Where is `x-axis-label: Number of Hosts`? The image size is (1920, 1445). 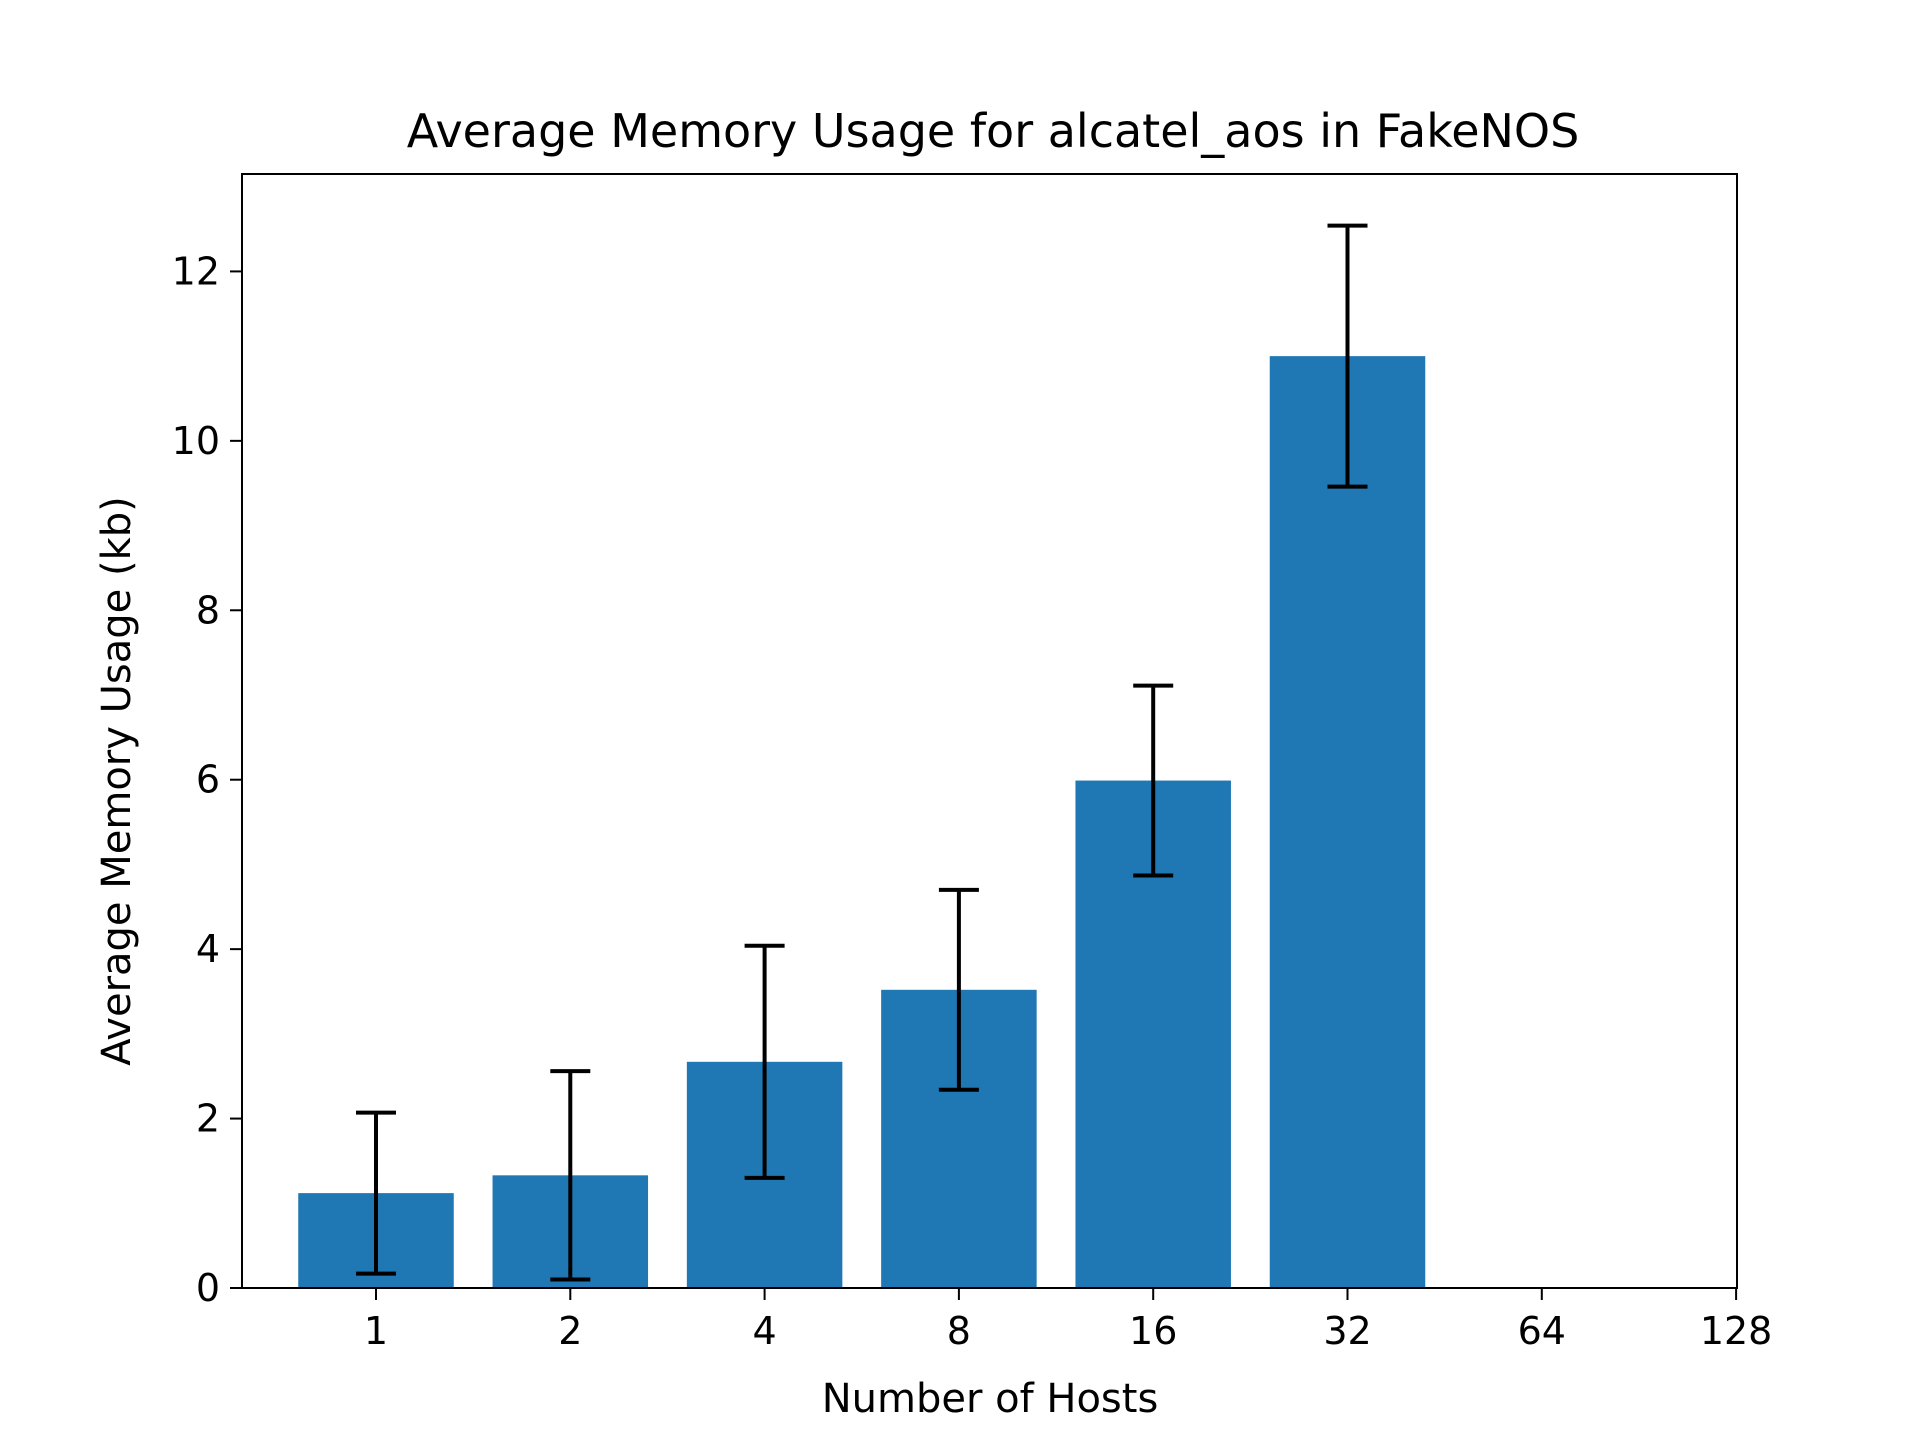
x-axis-label: Number of Hosts is located at coordinates (990, 1399).